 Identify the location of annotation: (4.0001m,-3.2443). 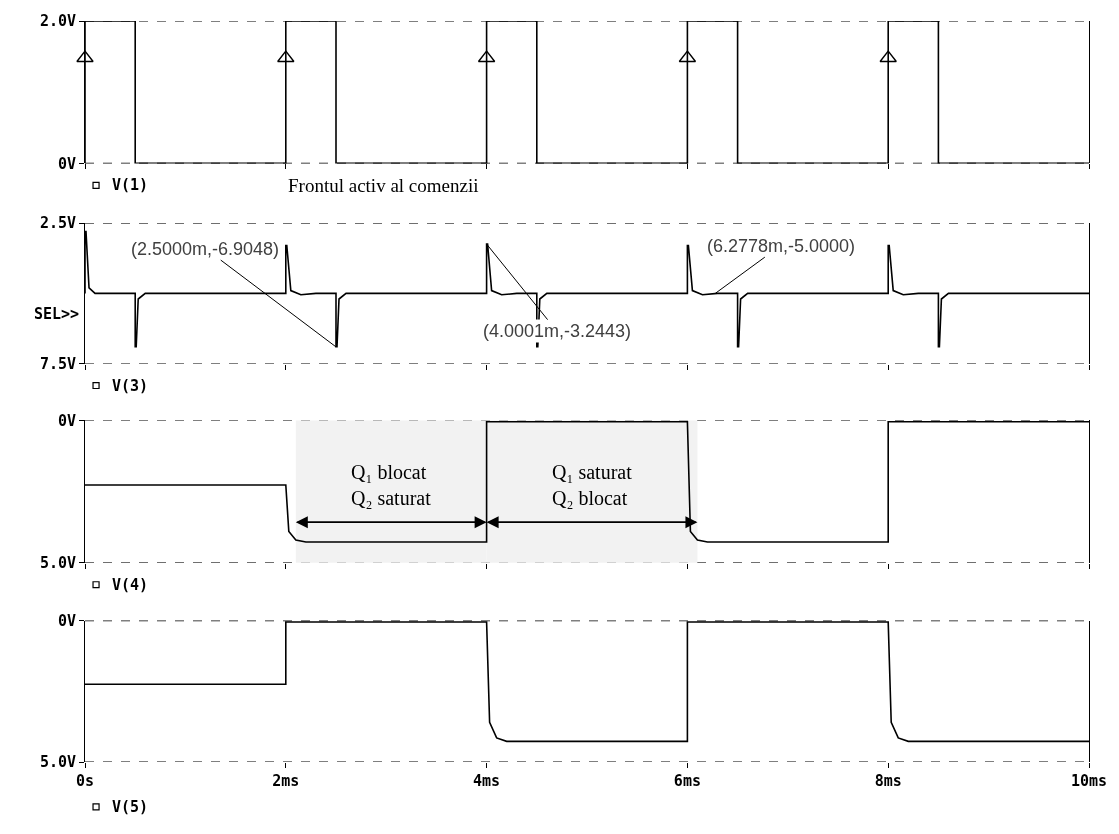
(557, 331).